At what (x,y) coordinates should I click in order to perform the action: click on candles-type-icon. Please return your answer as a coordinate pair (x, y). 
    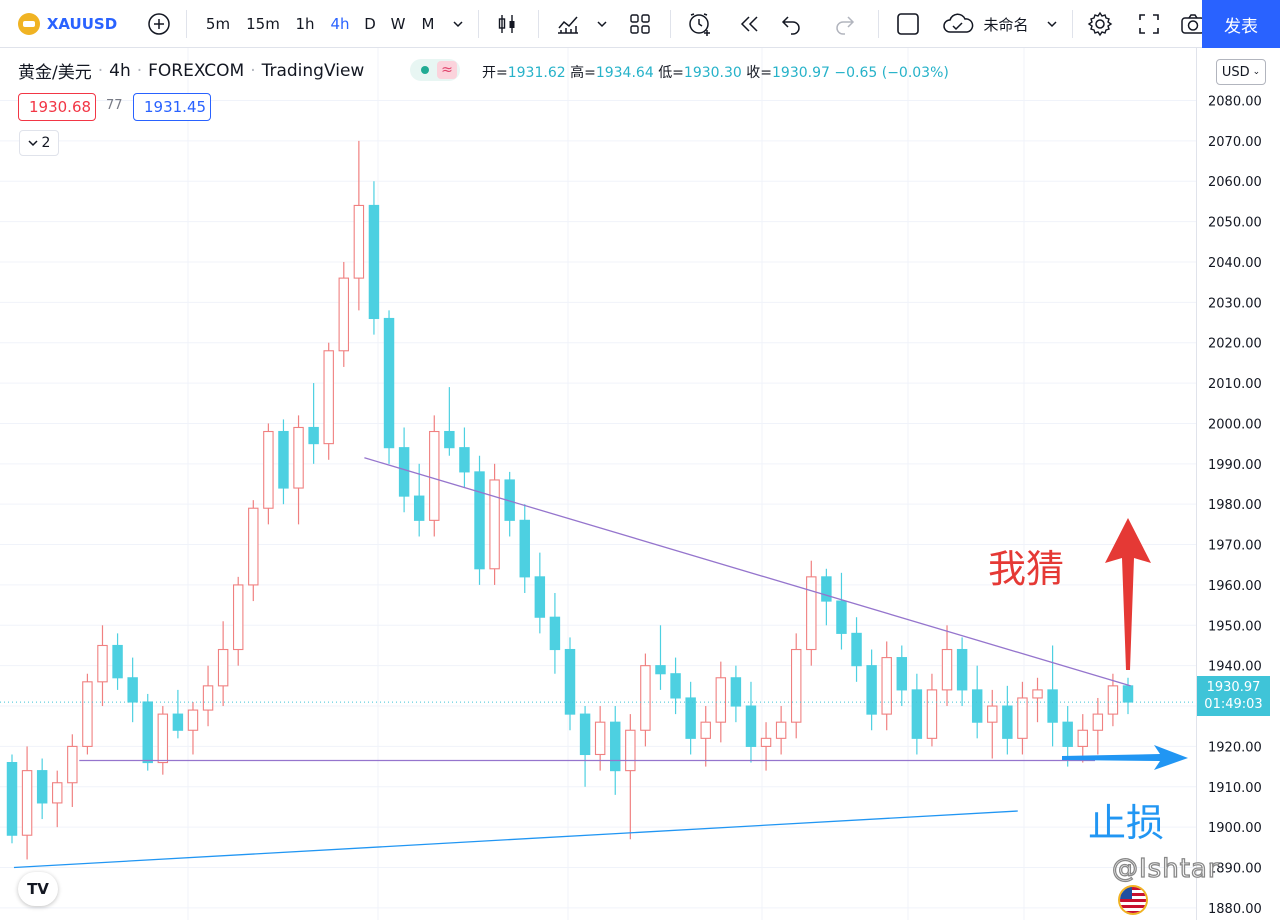
    Looking at the image, I should click on (507, 24).